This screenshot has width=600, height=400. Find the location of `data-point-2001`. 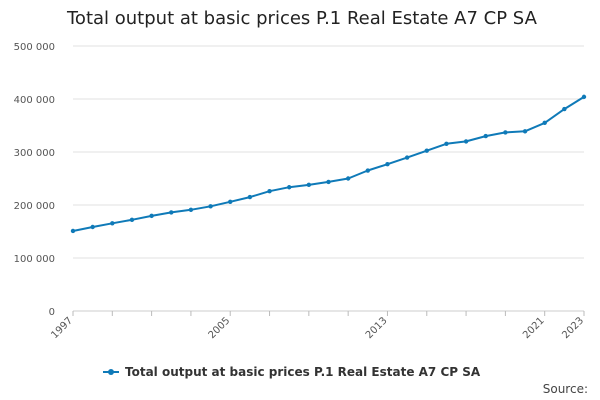

data-point-2001 is located at coordinates (151, 216).